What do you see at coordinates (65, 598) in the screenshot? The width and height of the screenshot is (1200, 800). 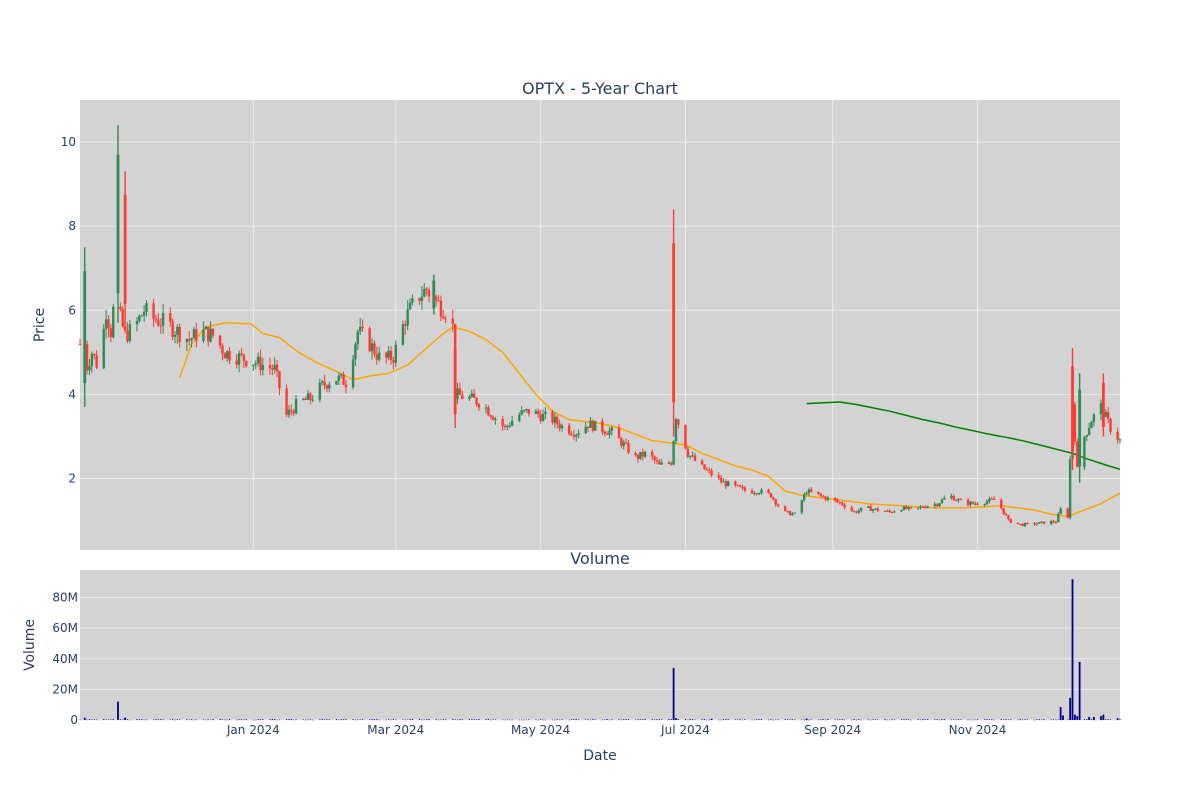 I see `volume-y-tick-label: 80M` at bounding box center [65, 598].